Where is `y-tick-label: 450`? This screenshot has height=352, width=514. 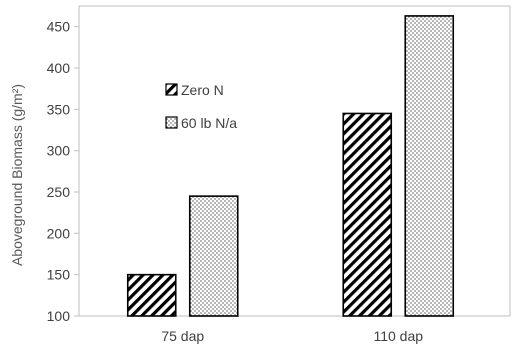
y-tick-label: 450 is located at coordinates (59, 27).